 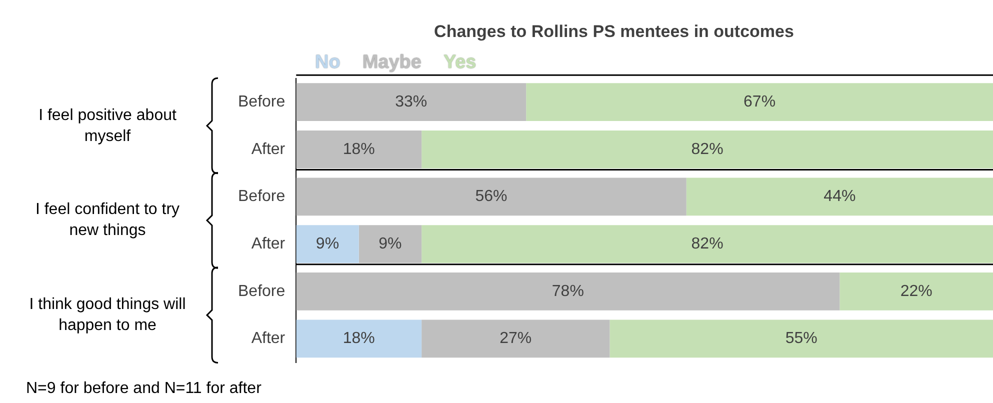 I want to click on text: I think good things will happen to me, so click(x=107, y=315).